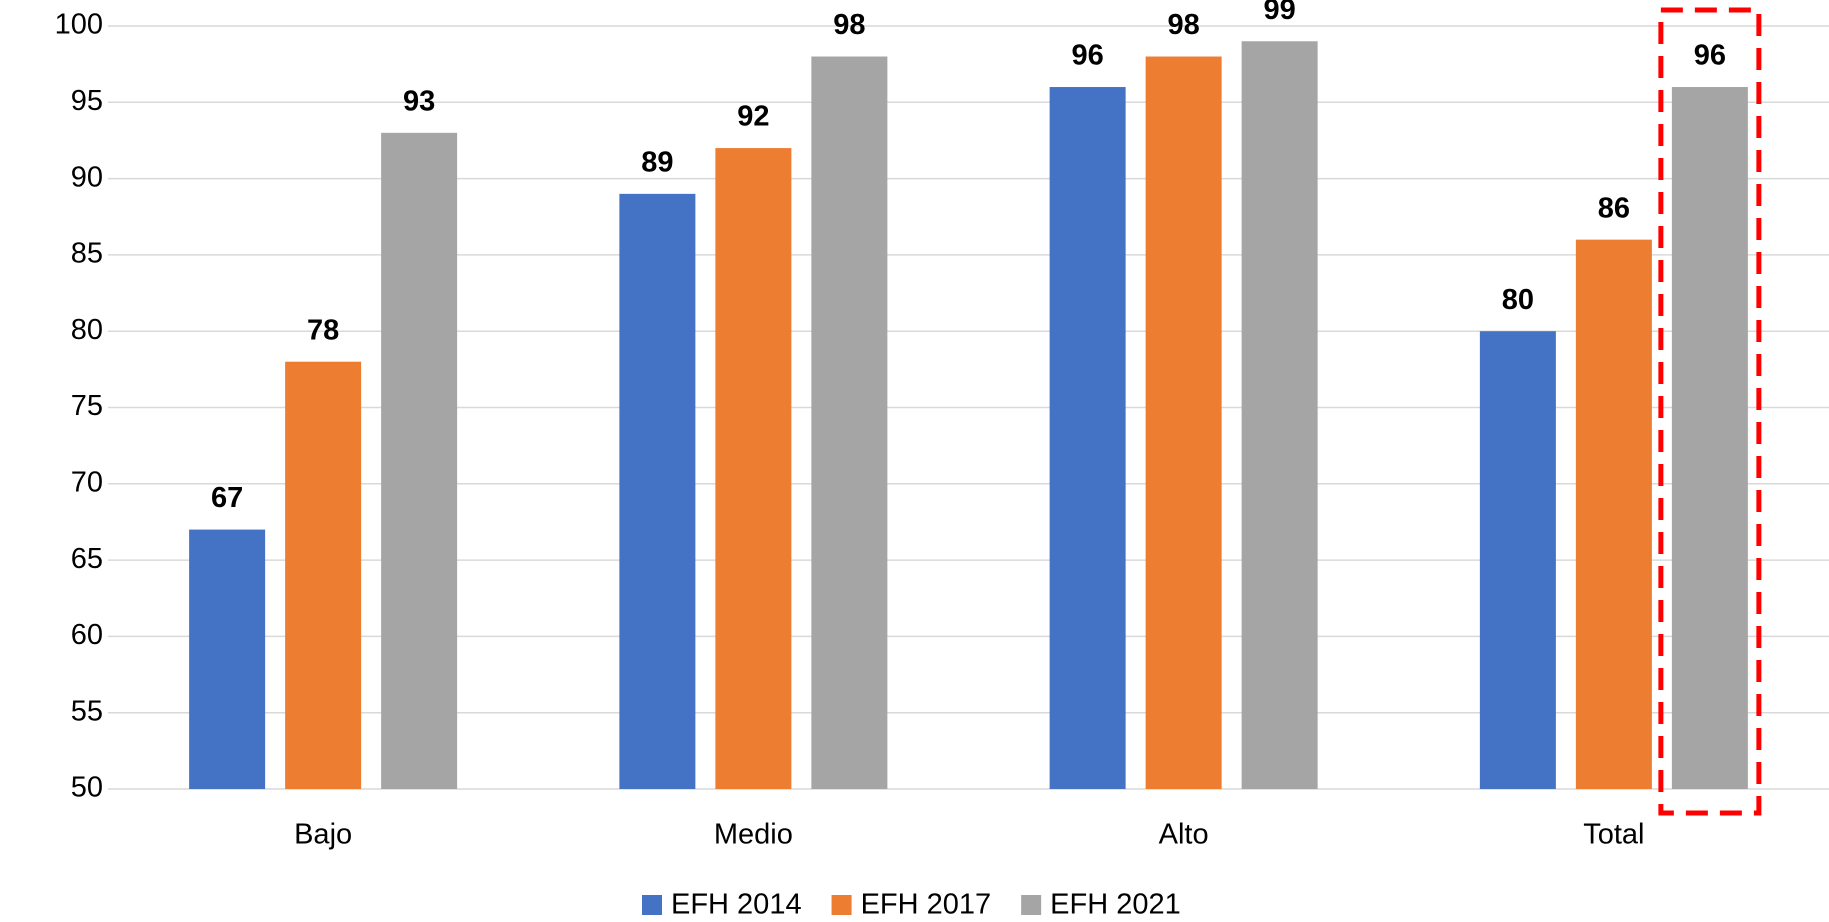 The height and width of the screenshot is (922, 1829). What do you see at coordinates (323, 330) in the screenshot?
I see `value-label: 78` at bounding box center [323, 330].